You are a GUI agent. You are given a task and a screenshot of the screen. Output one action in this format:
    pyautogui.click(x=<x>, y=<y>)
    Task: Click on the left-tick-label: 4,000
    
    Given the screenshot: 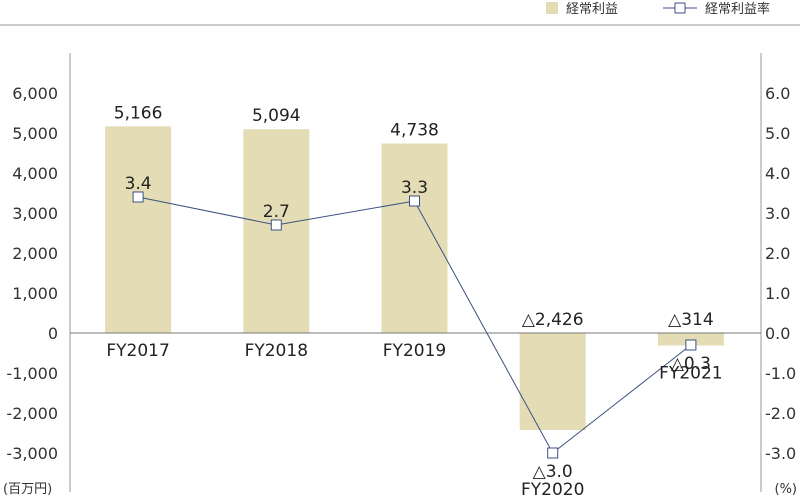 What is the action you would take?
    pyautogui.click(x=35, y=173)
    